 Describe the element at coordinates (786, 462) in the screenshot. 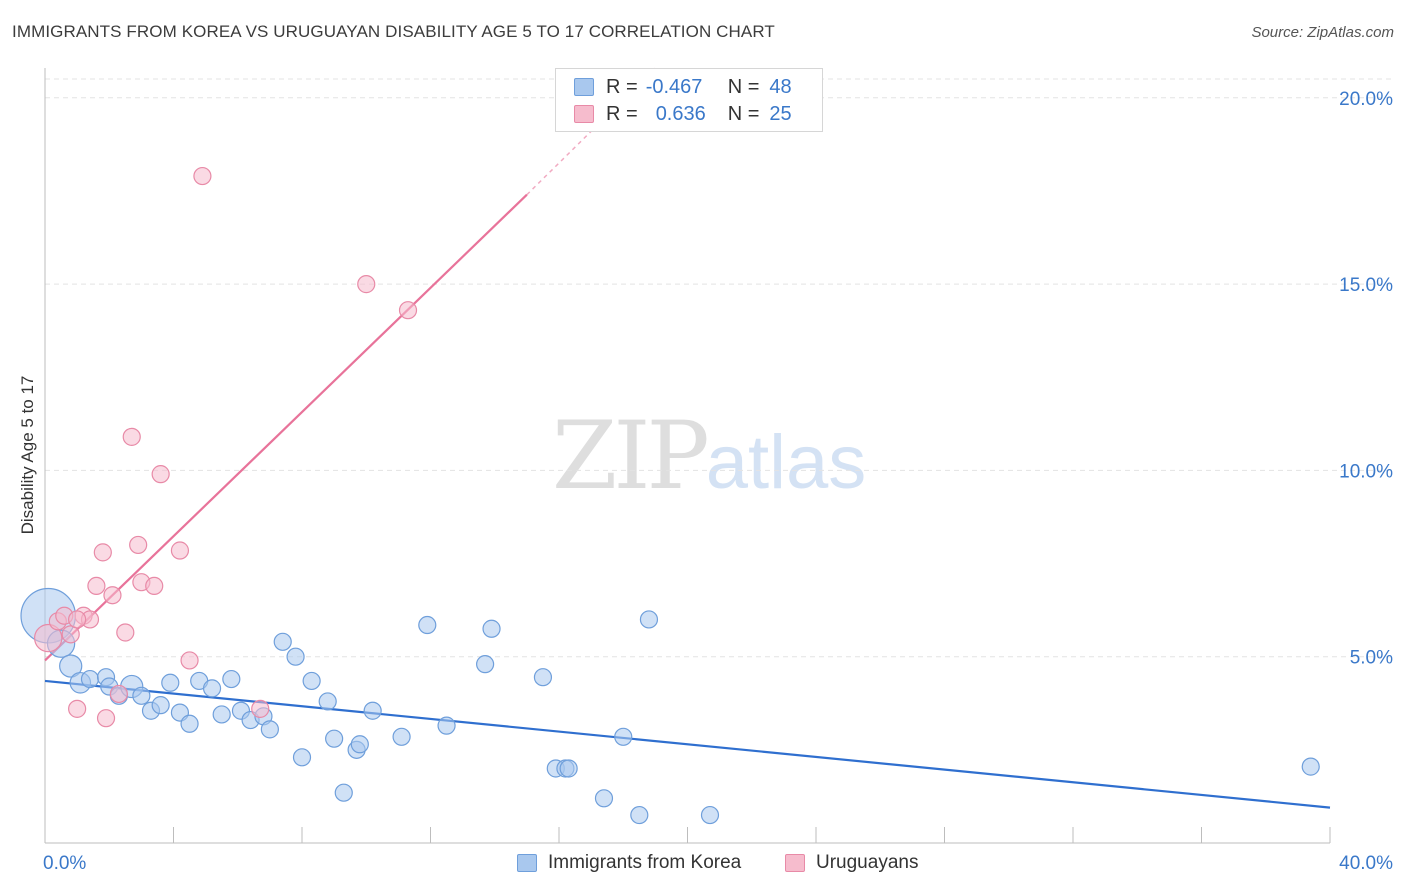

I see `watermark-atlas: atlas` at that location.